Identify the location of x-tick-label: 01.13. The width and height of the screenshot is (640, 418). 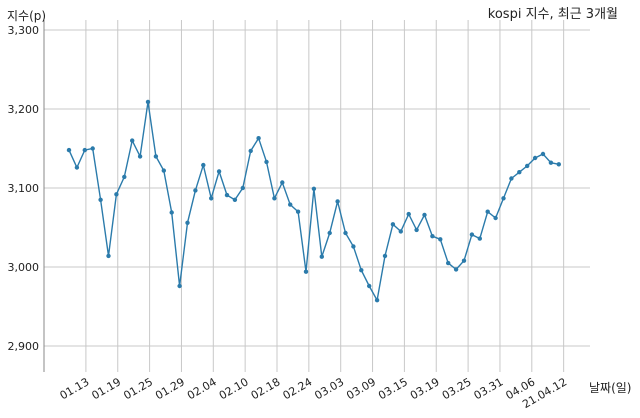
(75, 388).